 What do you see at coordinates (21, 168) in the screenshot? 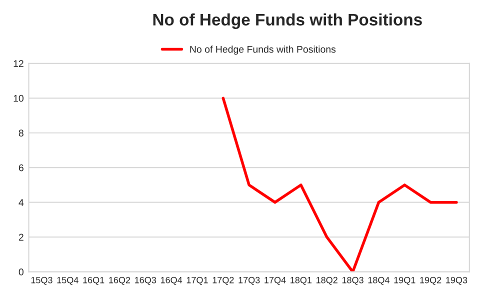
I see `y-tick-label: 6` at bounding box center [21, 168].